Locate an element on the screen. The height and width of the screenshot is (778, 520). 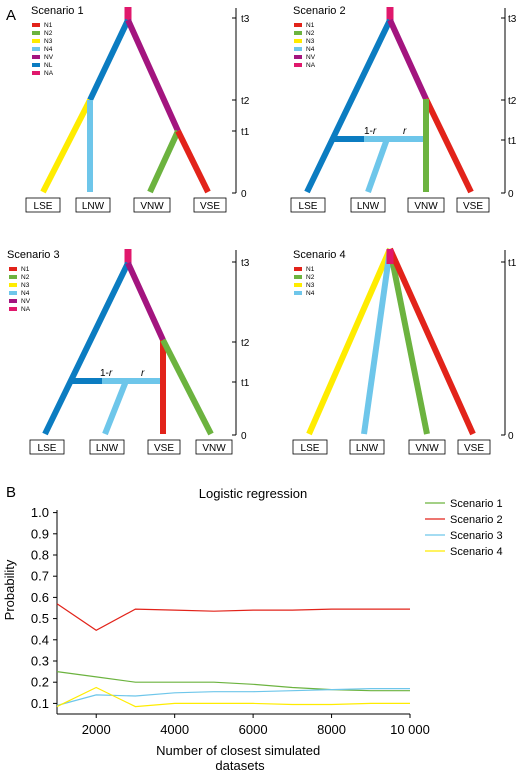
scenario-2-leaves: LSE LNW VNW VSE is located at coordinates (390, 205).